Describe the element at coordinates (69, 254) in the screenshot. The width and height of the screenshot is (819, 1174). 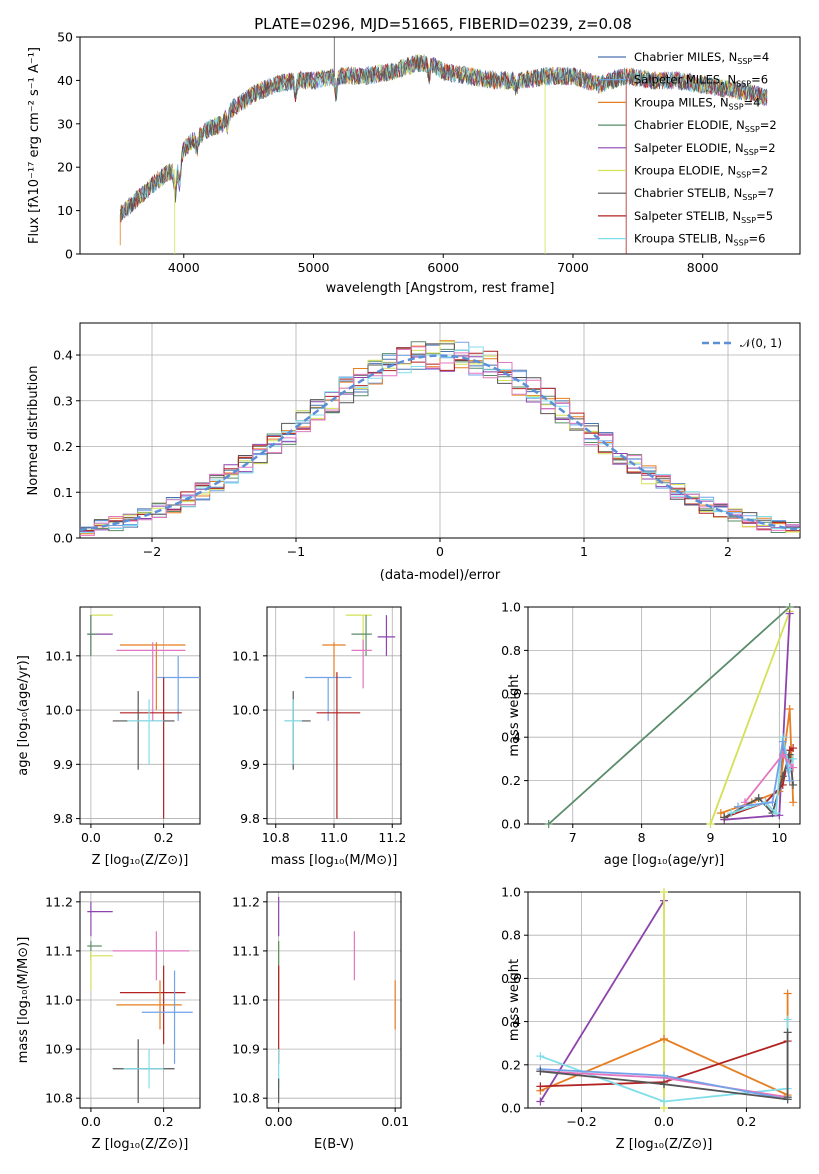
I see `y-tick-label: 0` at that location.